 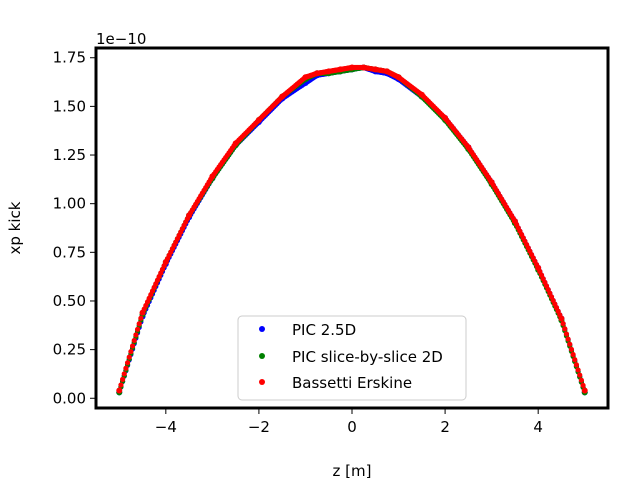 What do you see at coordinates (74, 228) in the screenshot?
I see `y-axis: 0.00 0.25 0.50 0.75 1.00 1.25 1.50 1.75` at bounding box center [74, 228].